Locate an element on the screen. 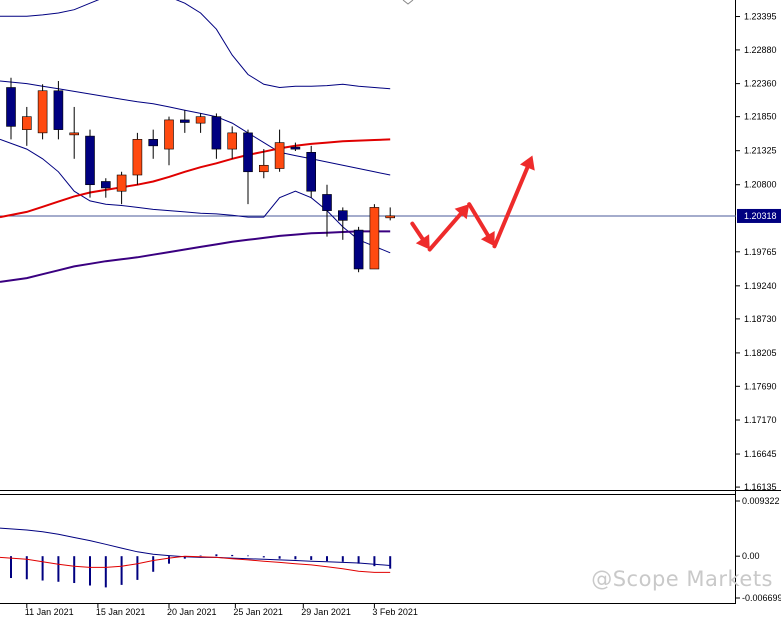  oscillator-axis-label: 0.009322 is located at coordinates (761, 501).